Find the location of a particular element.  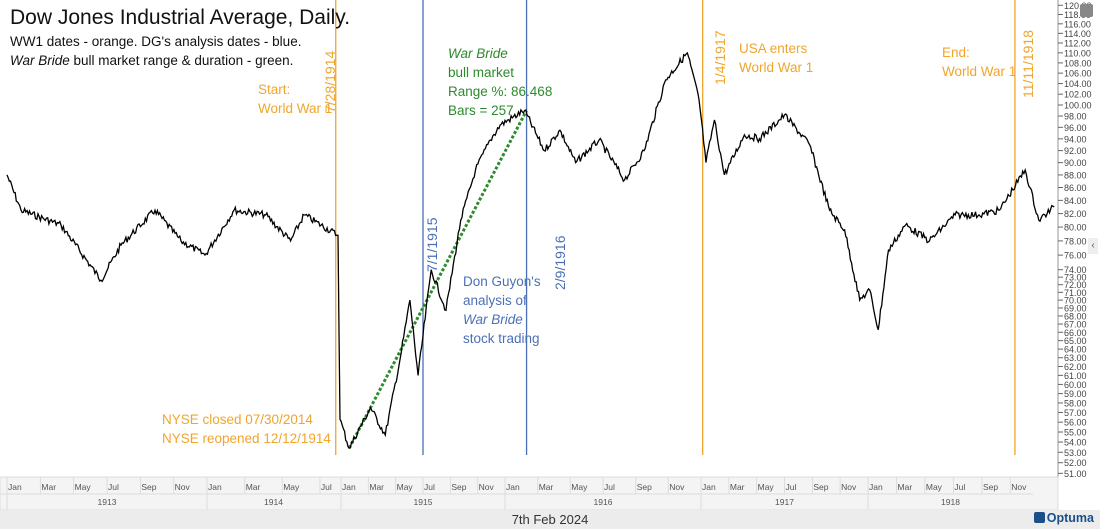

x-year-label: 1917 is located at coordinates (784, 502).